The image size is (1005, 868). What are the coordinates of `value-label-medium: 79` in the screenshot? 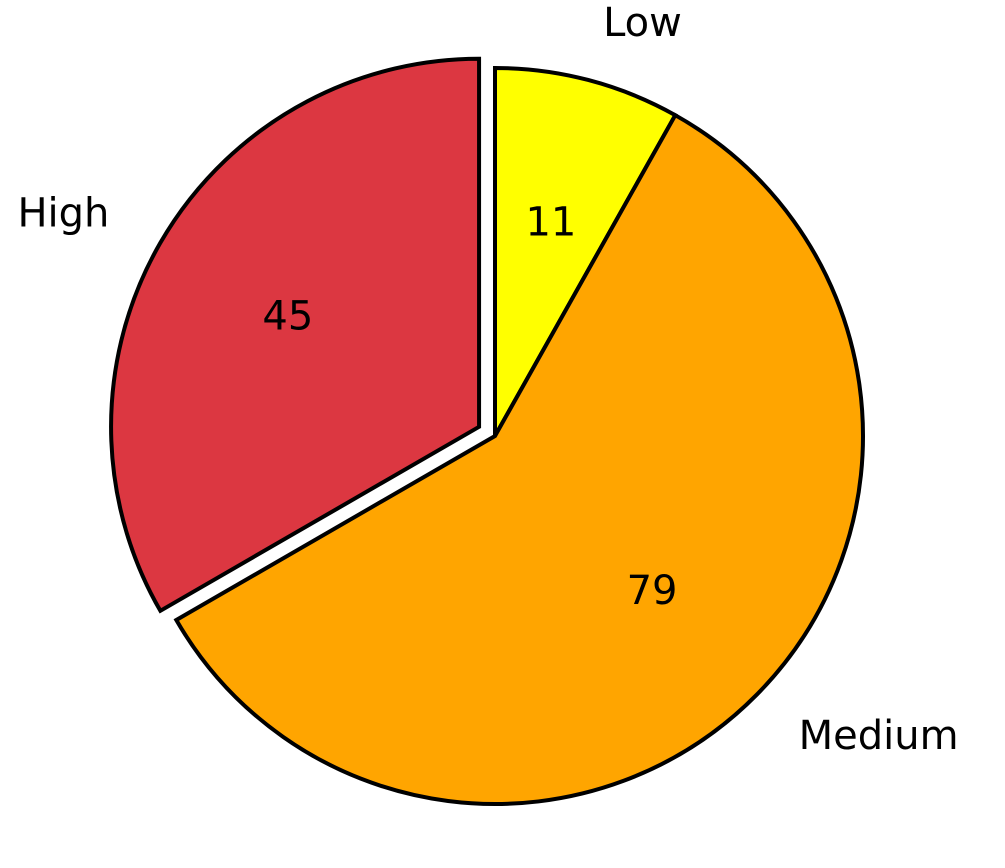 It's located at (652, 591).